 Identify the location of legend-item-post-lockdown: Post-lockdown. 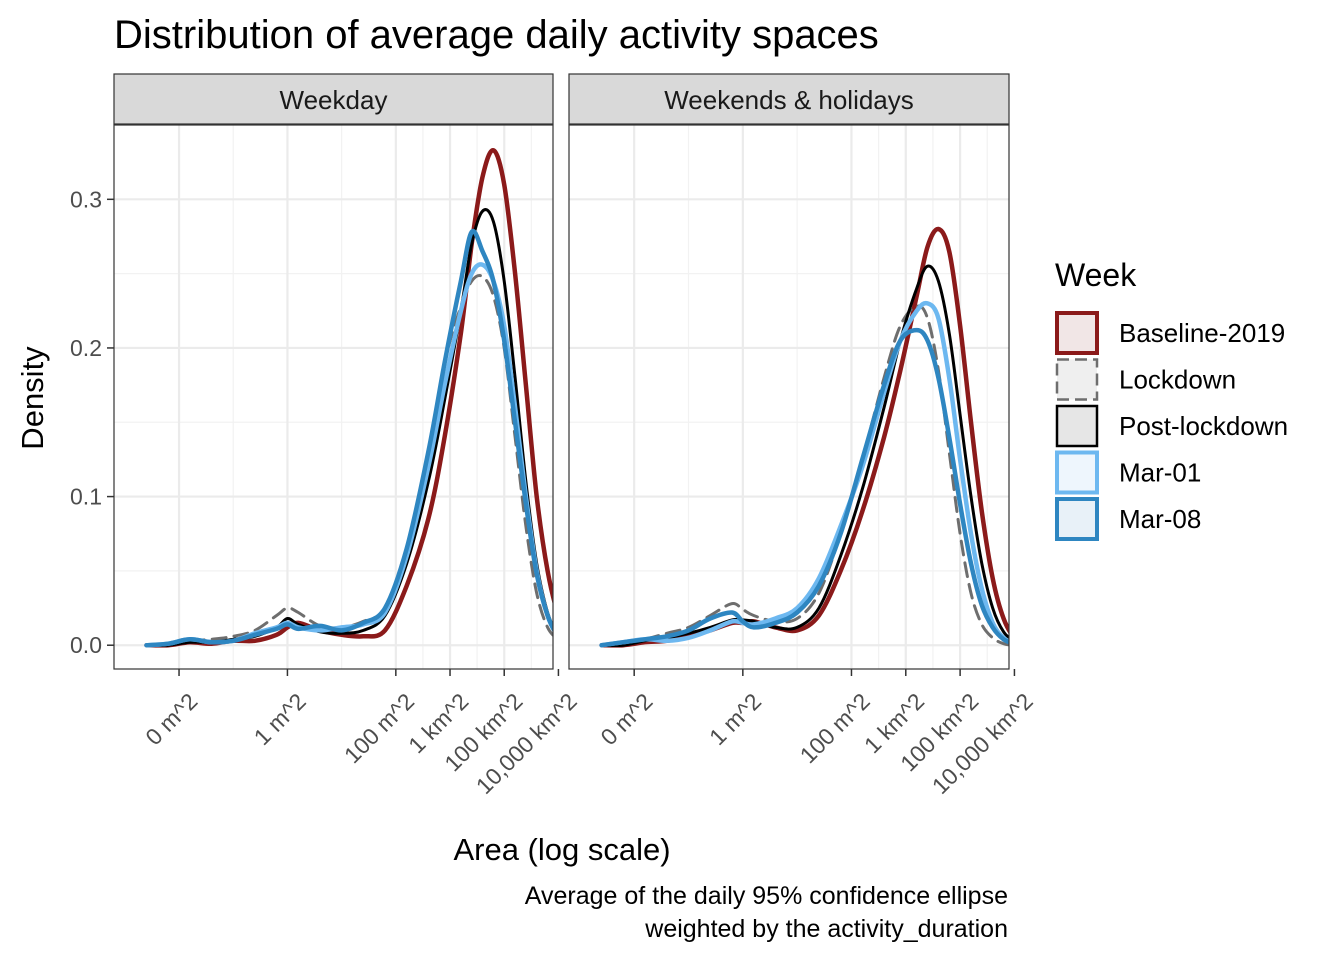
(1171, 426).